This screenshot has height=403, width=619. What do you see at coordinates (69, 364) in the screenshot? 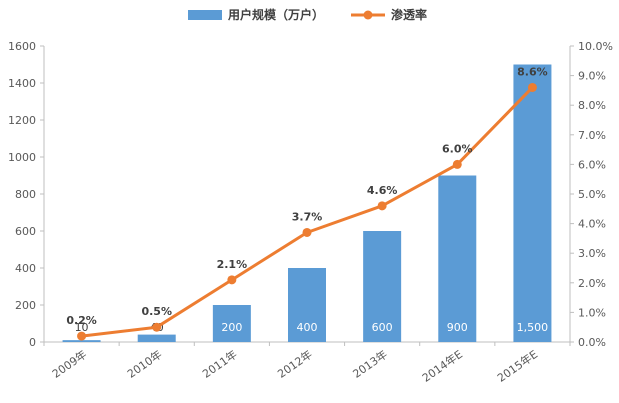
I see `x-tick-label: 2009年` at bounding box center [69, 364].